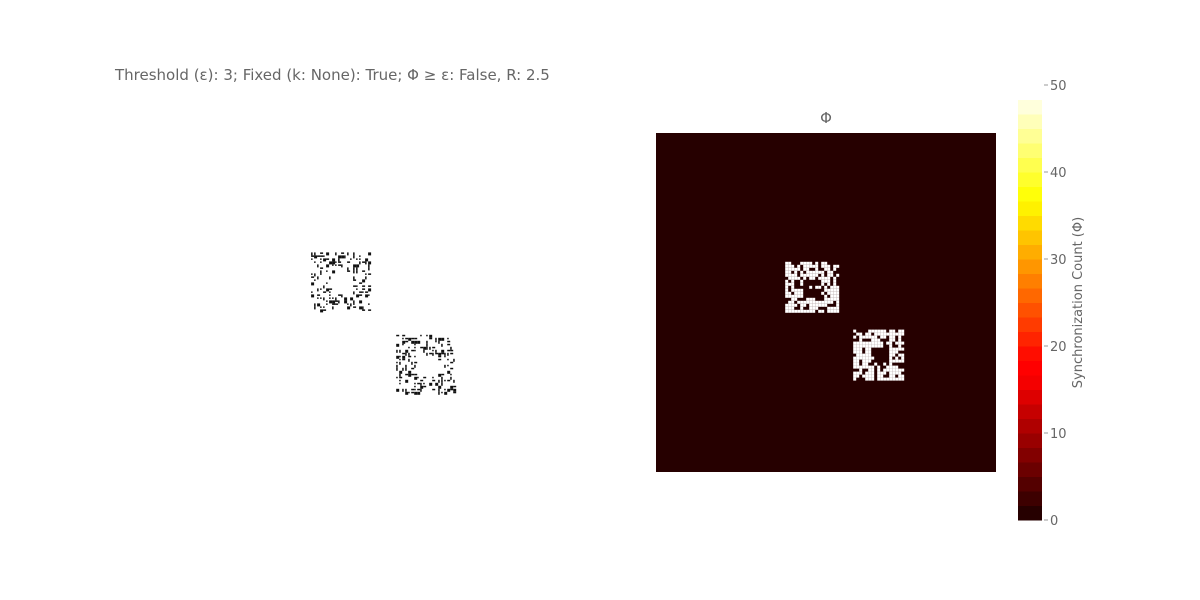 This screenshot has height=600, width=1200. What do you see at coordinates (1058, 260) in the screenshot?
I see `colorbar-tick-label: 30` at bounding box center [1058, 260].